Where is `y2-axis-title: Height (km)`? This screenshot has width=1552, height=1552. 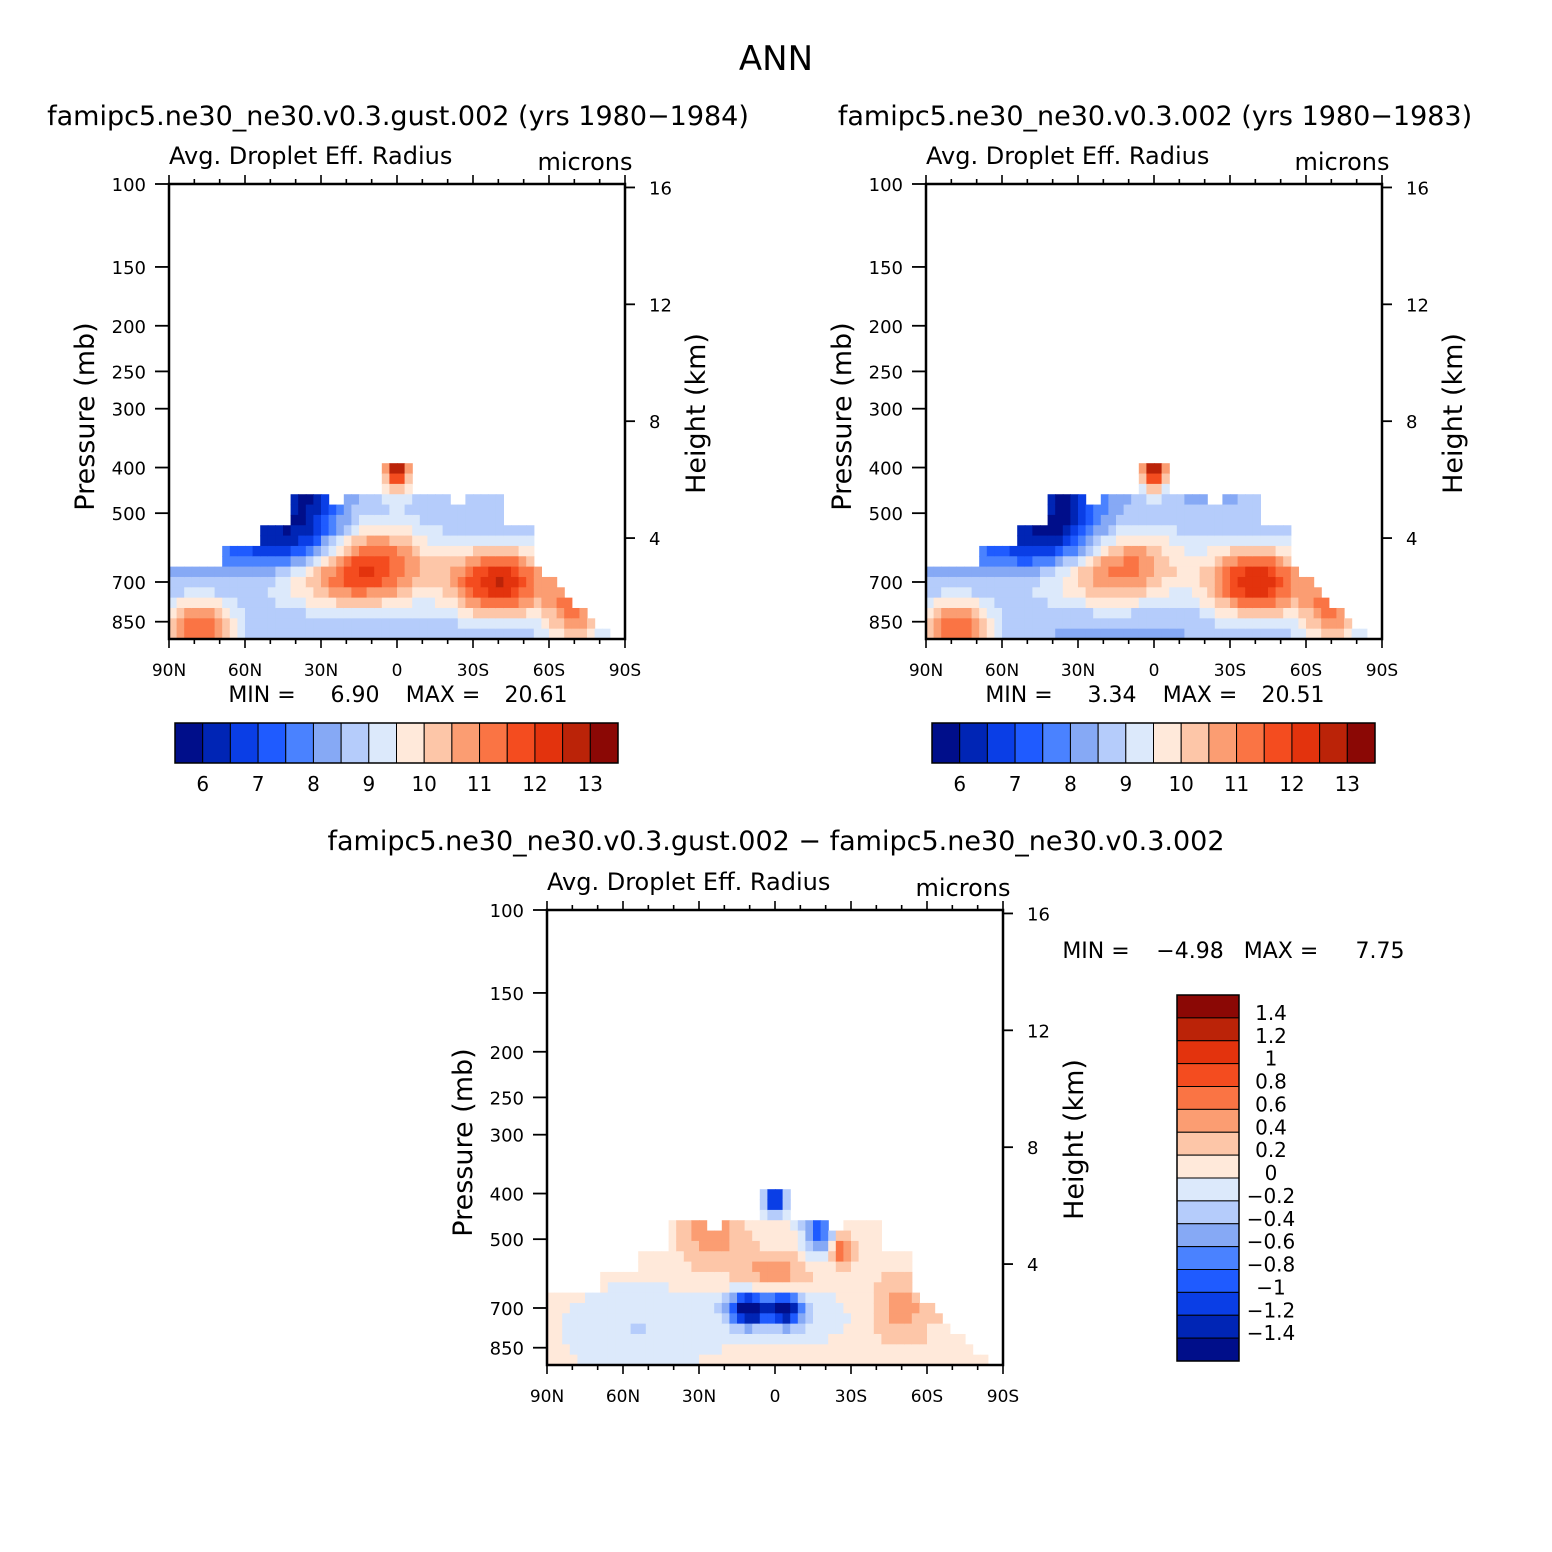 y2-axis-title: Height (km) is located at coordinates (696, 413).